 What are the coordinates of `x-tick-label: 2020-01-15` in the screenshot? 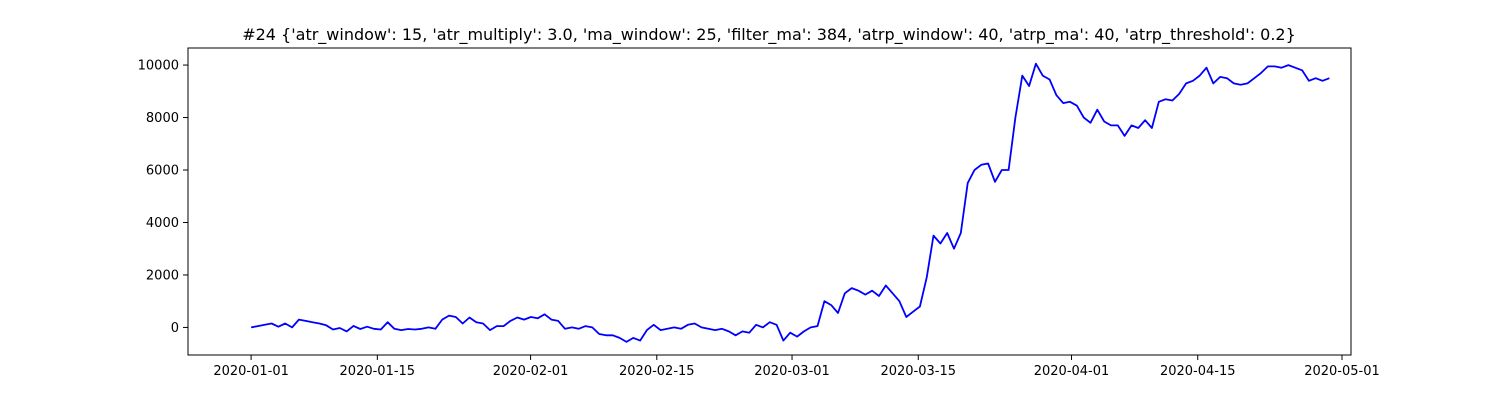 It's located at (378, 371).